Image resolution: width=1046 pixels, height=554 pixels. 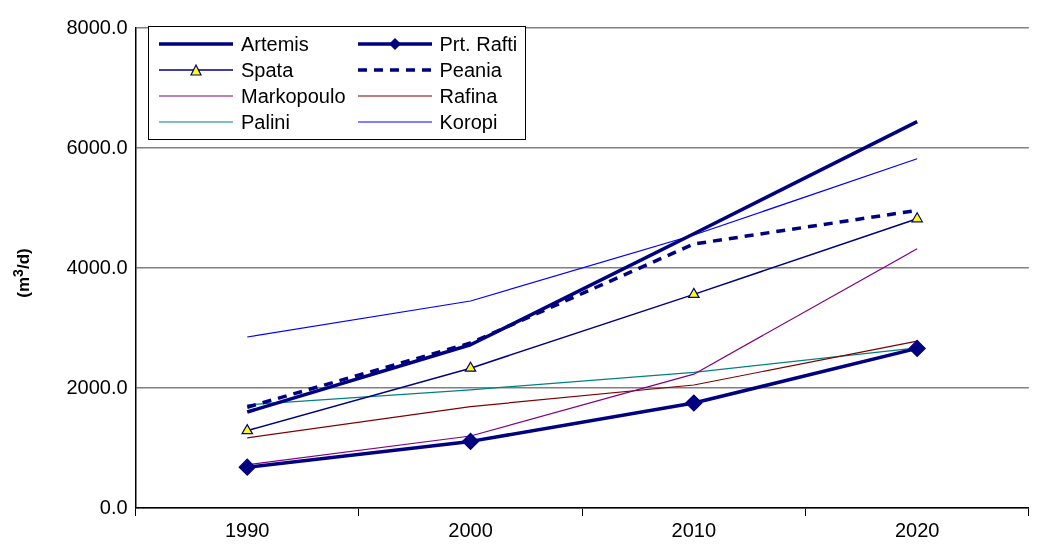 What do you see at coordinates (694, 529) in the screenshot?
I see `x-tick-label: 2010` at bounding box center [694, 529].